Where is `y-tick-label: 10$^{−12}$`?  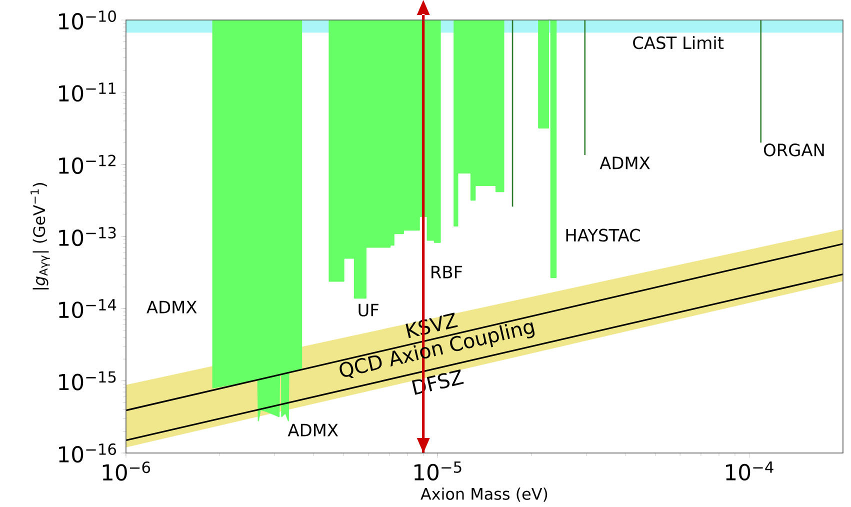
y-tick-label: 10$^{−12}$ is located at coordinates (87, 164).